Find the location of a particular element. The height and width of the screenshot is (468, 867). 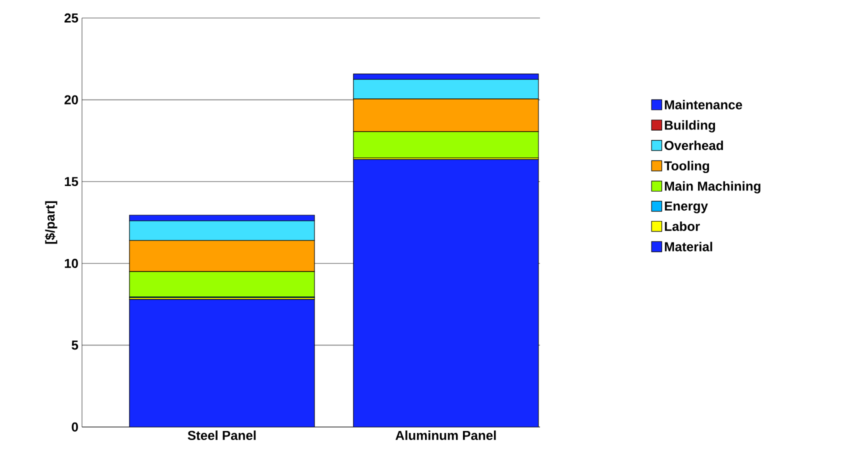

legend-label: Energy is located at coordinates (686, 208).